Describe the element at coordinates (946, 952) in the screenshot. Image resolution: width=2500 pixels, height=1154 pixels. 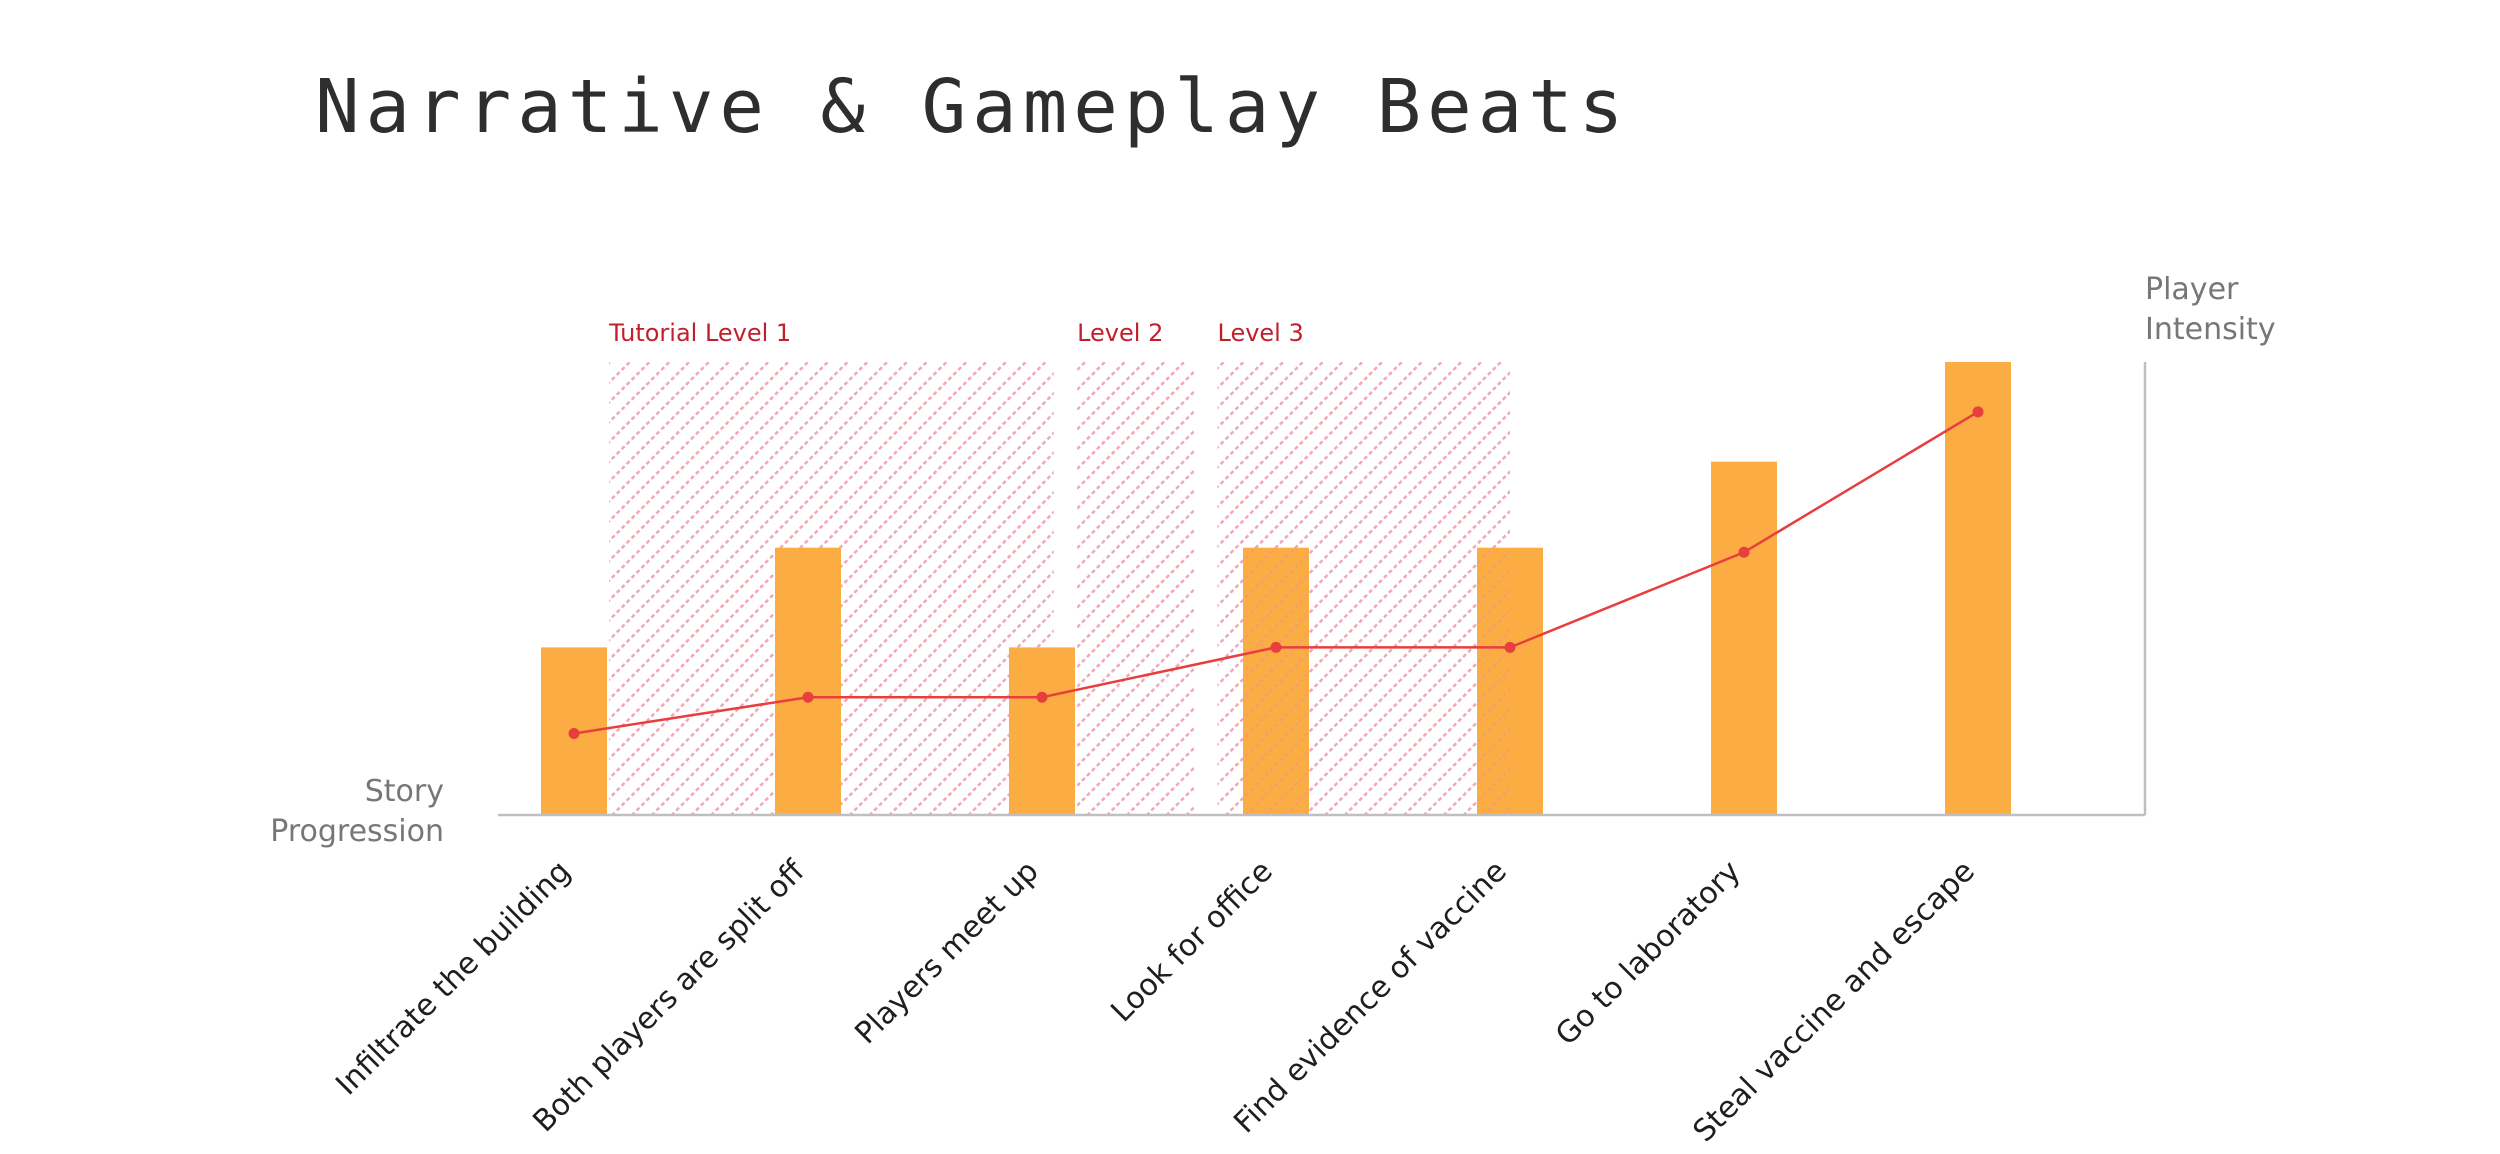
I see `category-label: Players meet up` at that location.